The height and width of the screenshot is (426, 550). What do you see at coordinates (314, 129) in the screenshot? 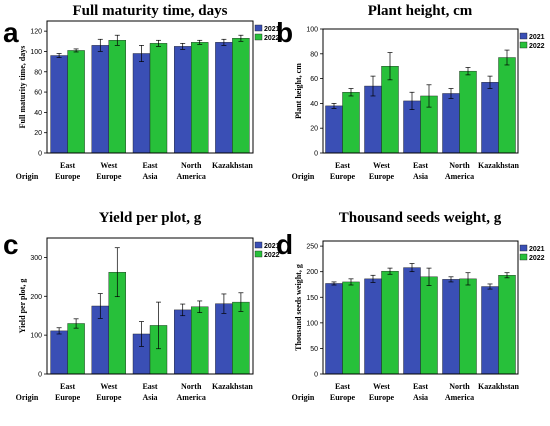
I see `y-tick-label: 20` at bounding box center [314, 129].